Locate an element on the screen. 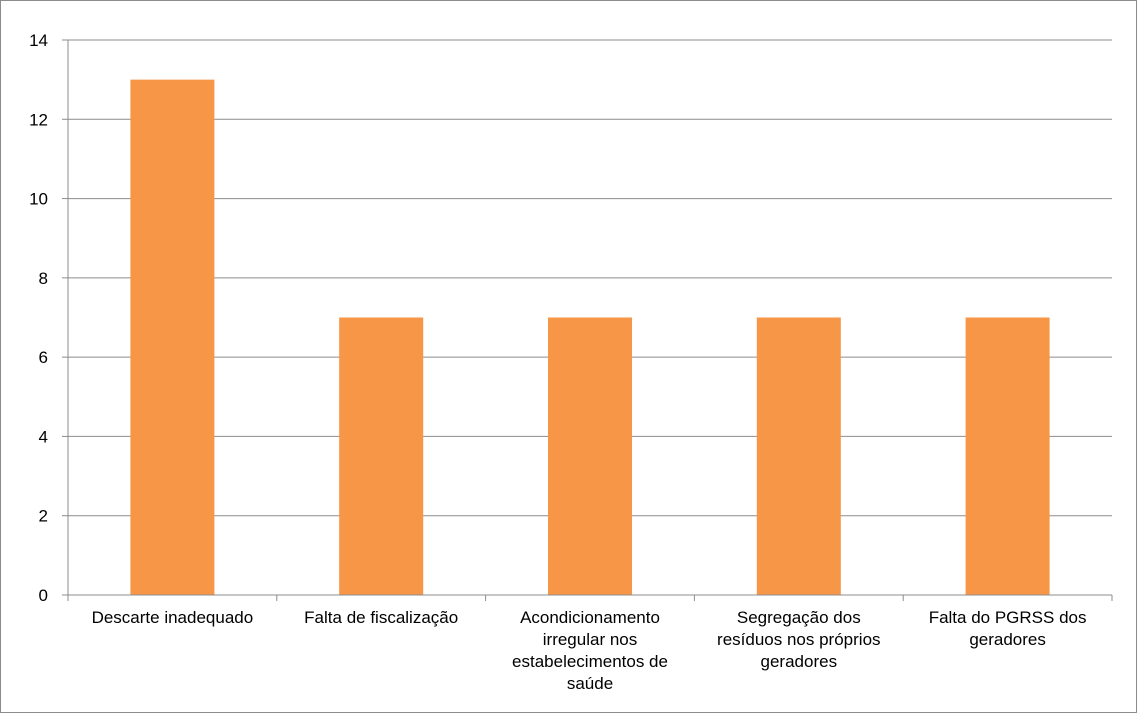 The height and width of the screenshot is (713, 1137). y-tick-labels: 0 2 4 6 8 10 12 14 is located at coordinates (38, 318).